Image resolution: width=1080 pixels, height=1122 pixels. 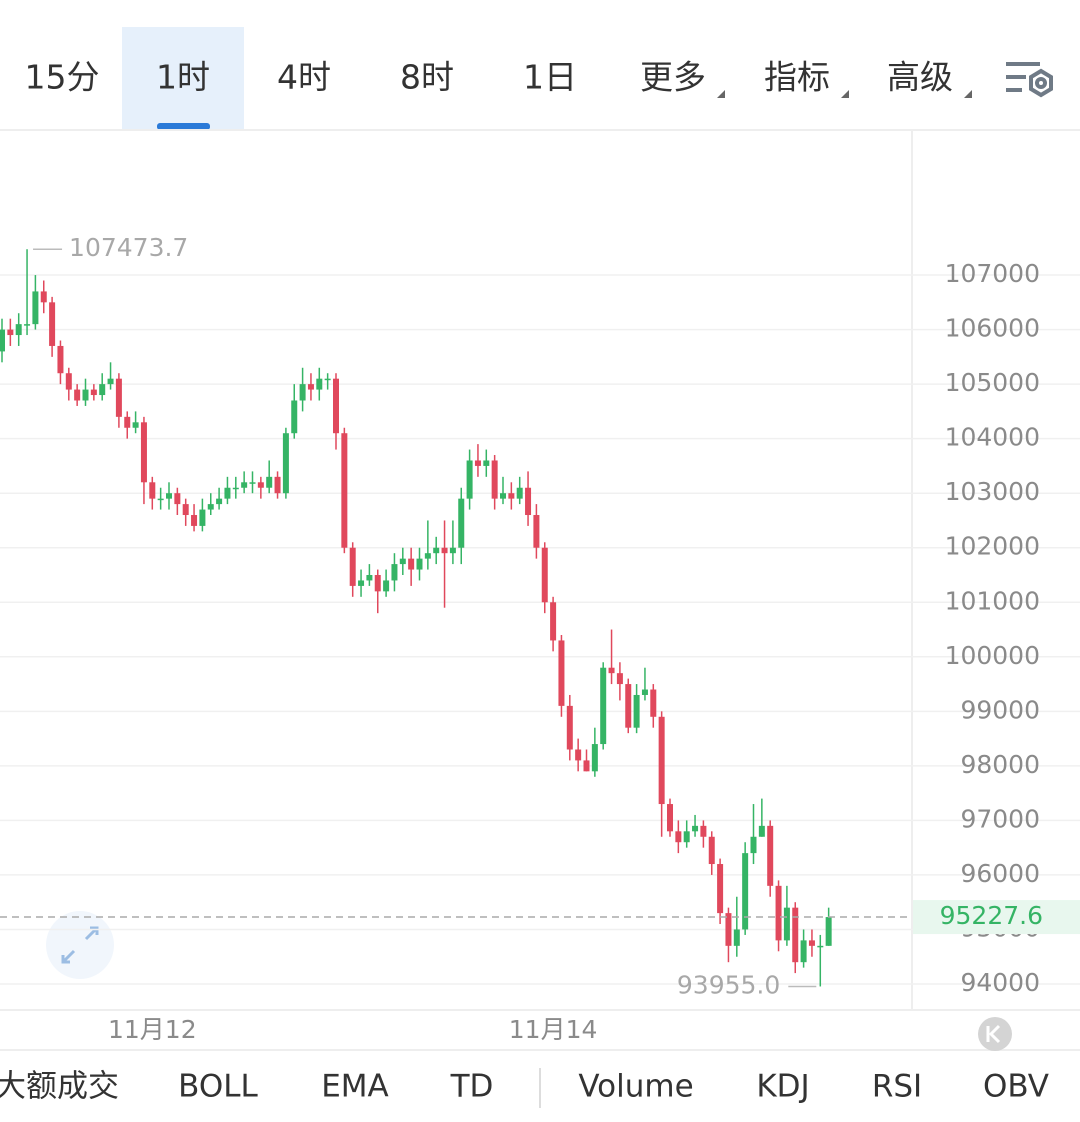 I want to click on indicator-tab: Volume, so click(x=635, y=1087).